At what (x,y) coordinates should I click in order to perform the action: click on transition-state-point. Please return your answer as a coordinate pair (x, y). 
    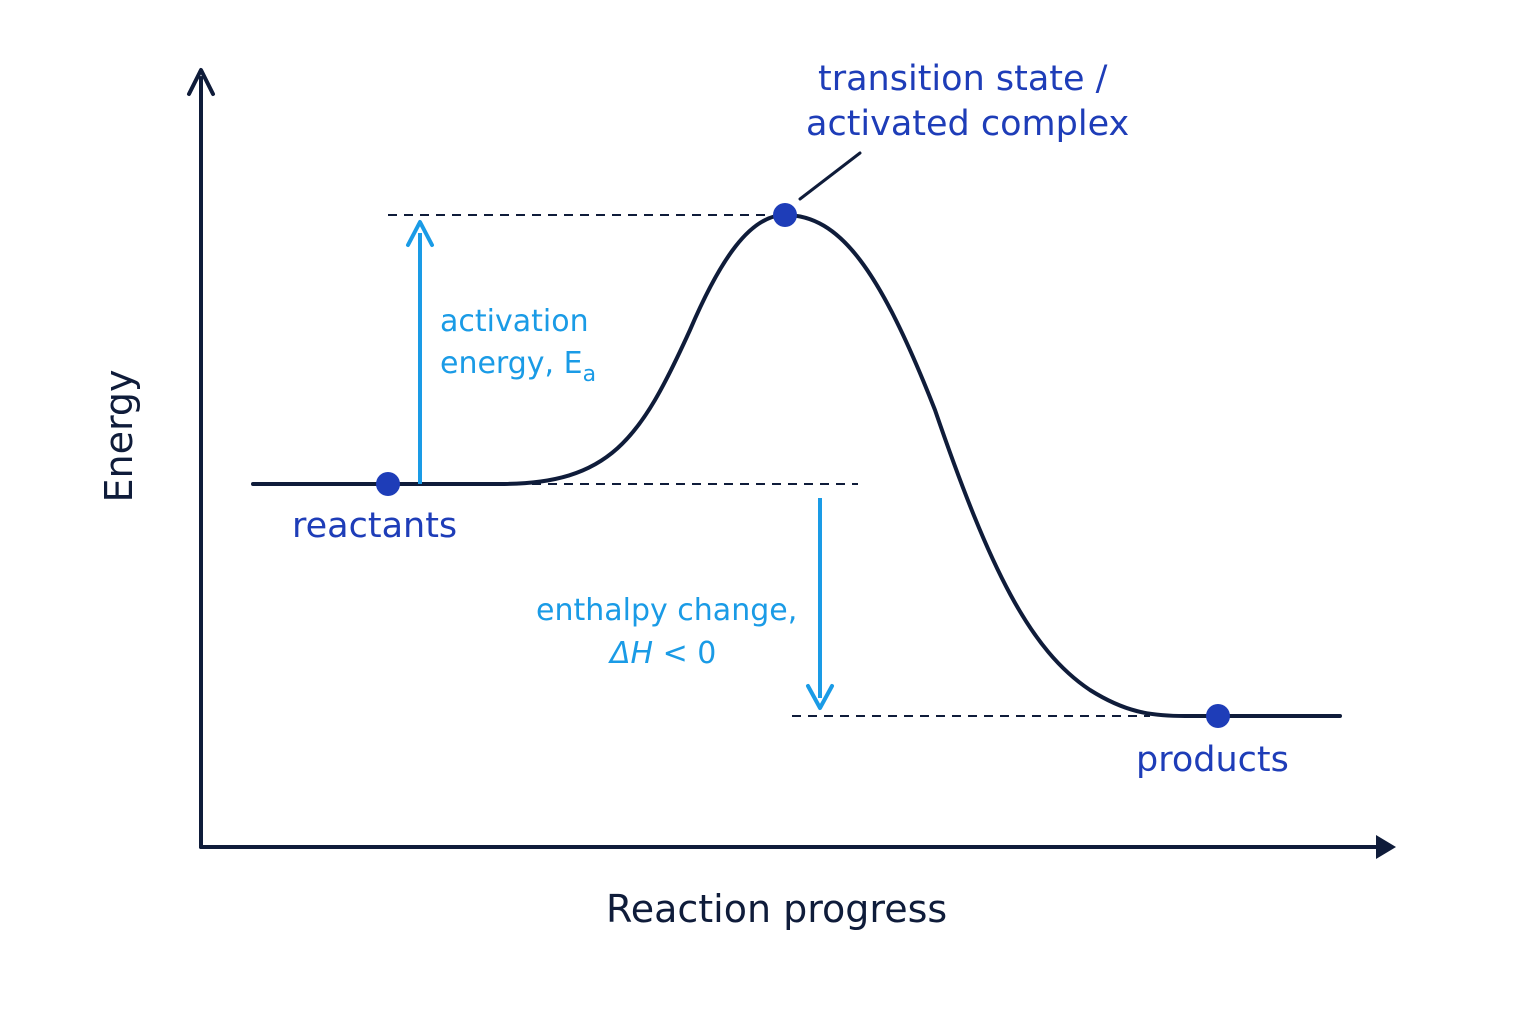
    Looking at the image, I should click on (785, 215).